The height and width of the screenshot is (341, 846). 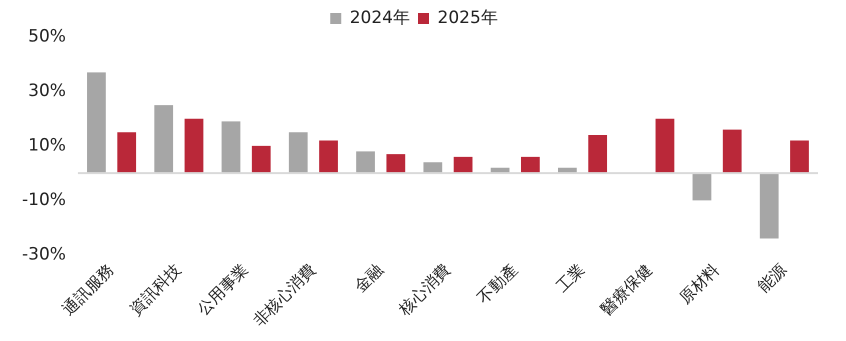 I want to click on legend-label: 2024年, so click(x=380, y=18).